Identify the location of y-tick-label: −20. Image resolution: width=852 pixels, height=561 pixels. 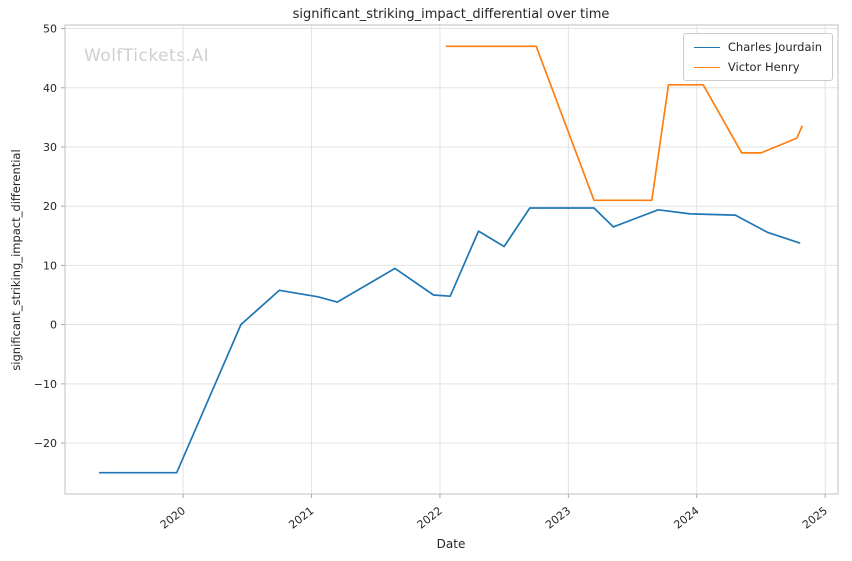
(45, 443).